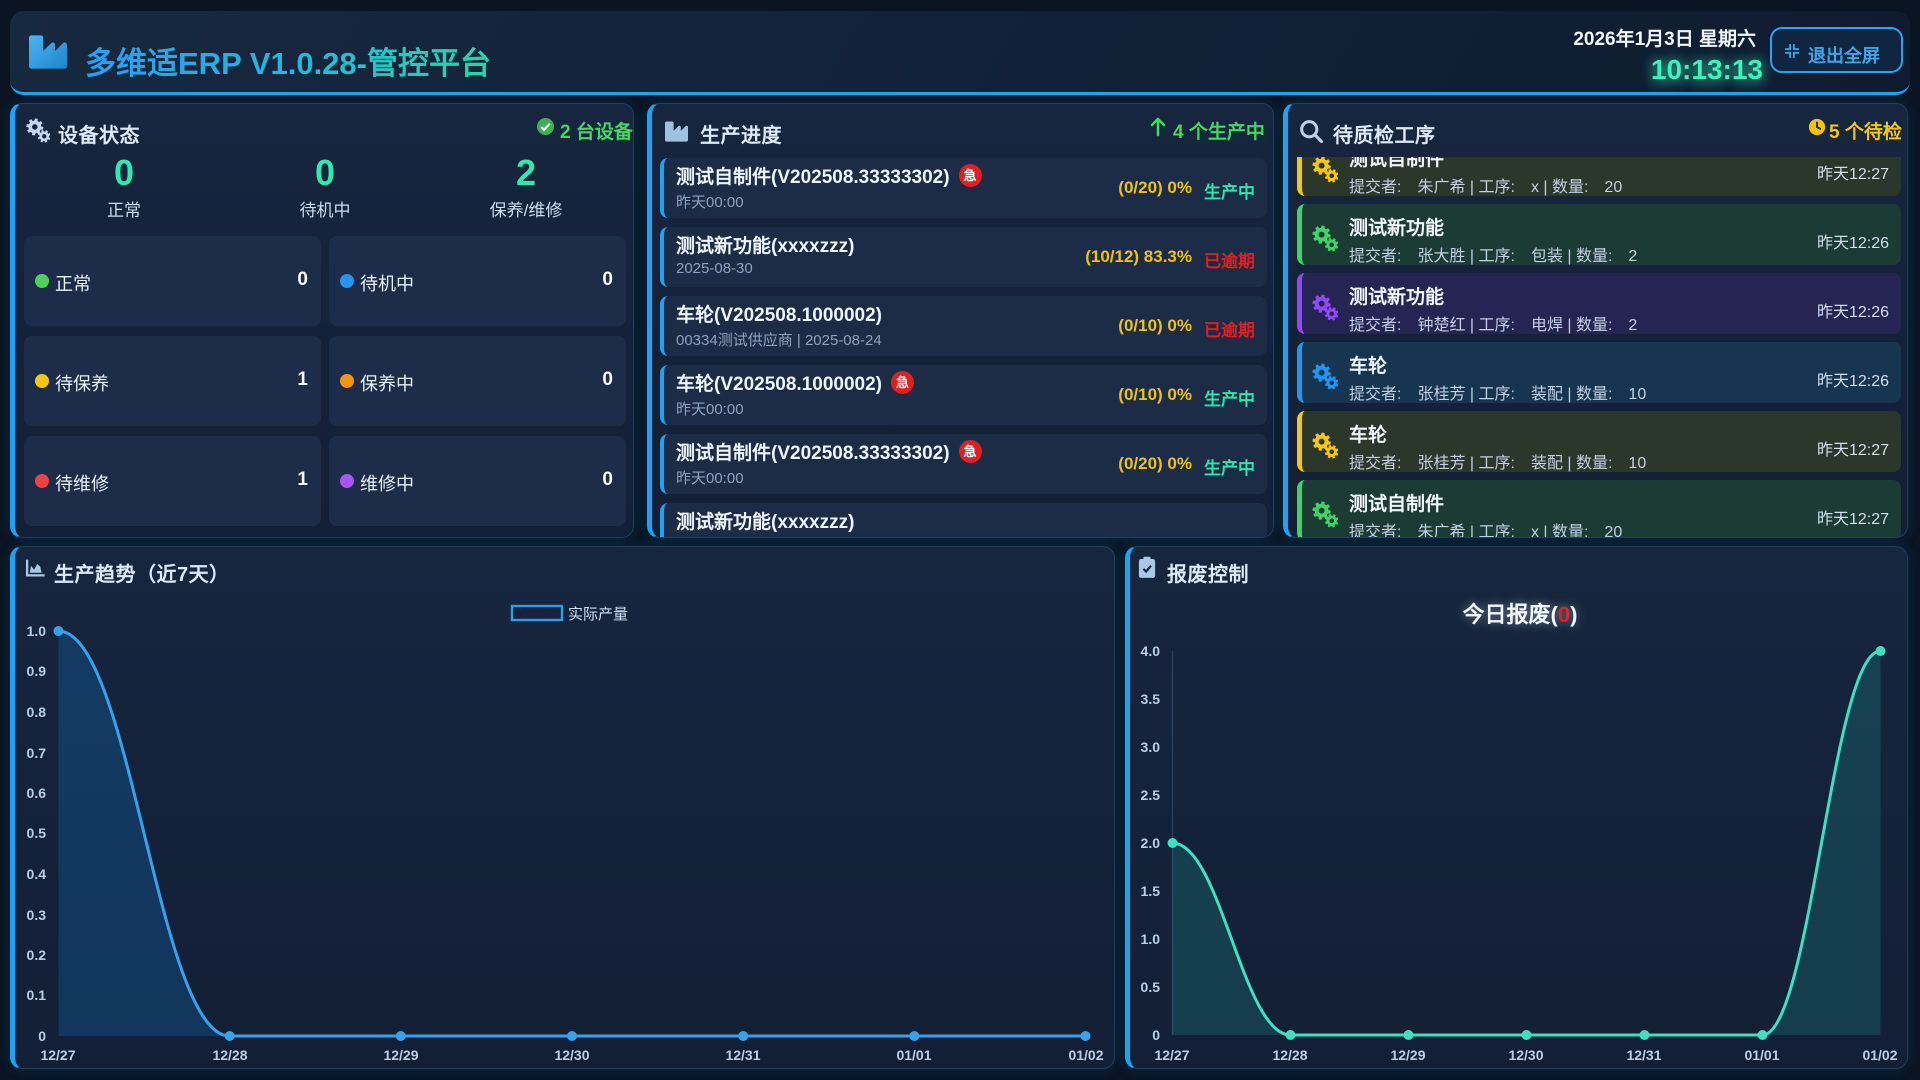  Describe the element at coordinates (37, 915) in the screenshot. I see `svg-text: 0.3` at that location.